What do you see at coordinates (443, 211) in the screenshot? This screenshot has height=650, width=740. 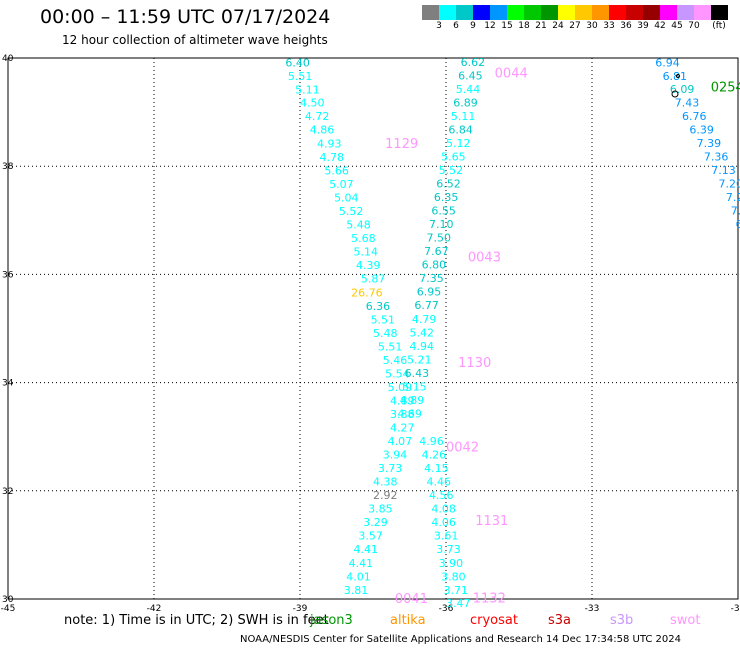 I see `wave-height-value: 6.55` at bounding box center [443, 211].